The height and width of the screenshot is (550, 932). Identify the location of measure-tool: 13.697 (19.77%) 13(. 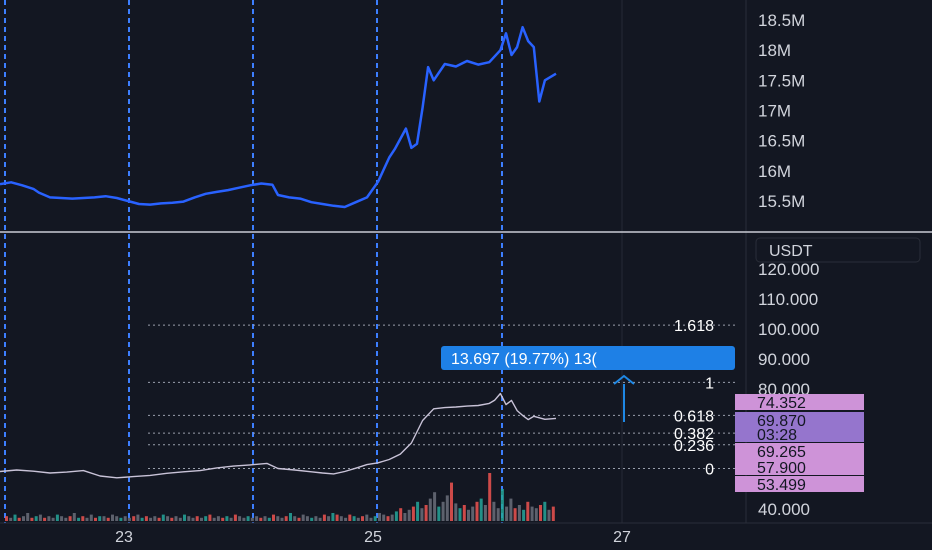
(588, 384).